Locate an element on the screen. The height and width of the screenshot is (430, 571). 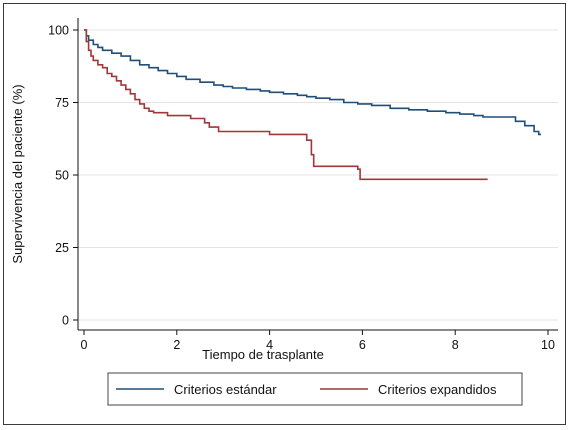
y-tick-label-25: 25 is located at coordinates (62, 248).